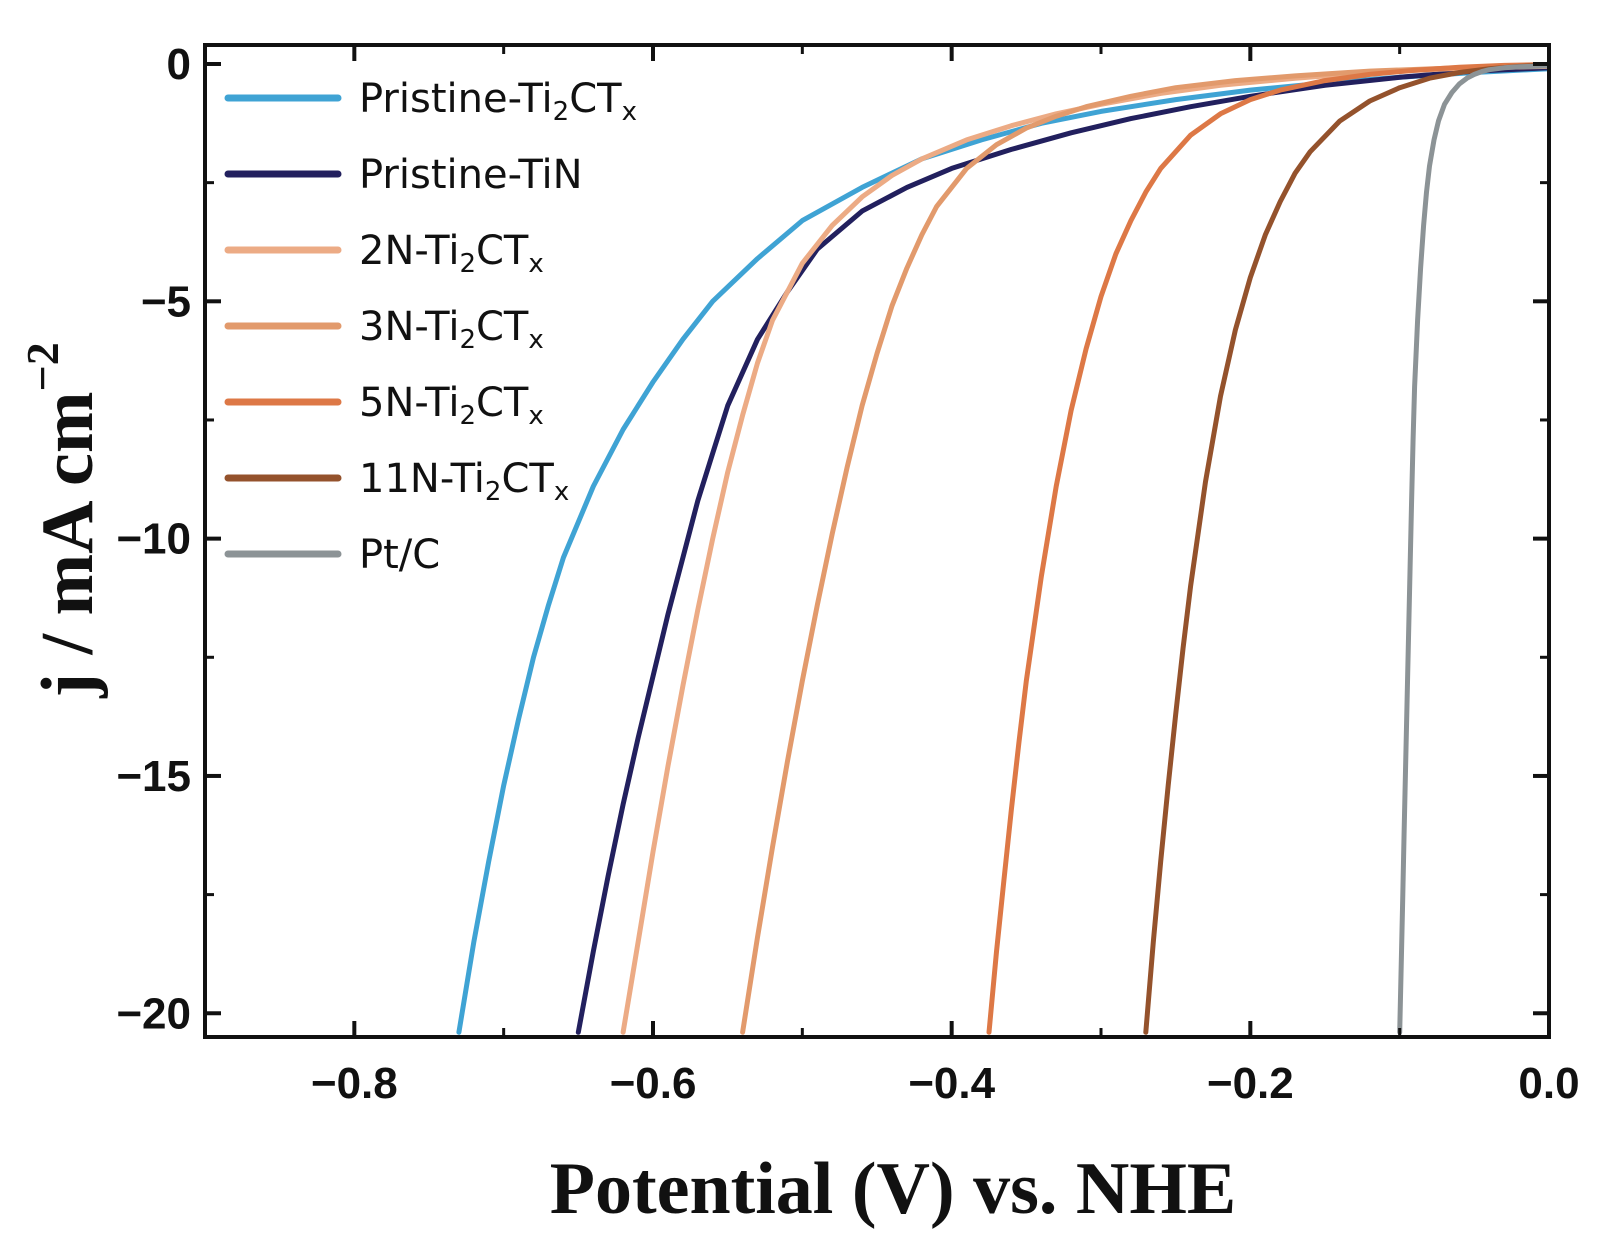  I want to click on legend-item-0: Pristine-Ti2CTx, so click(430, 101).